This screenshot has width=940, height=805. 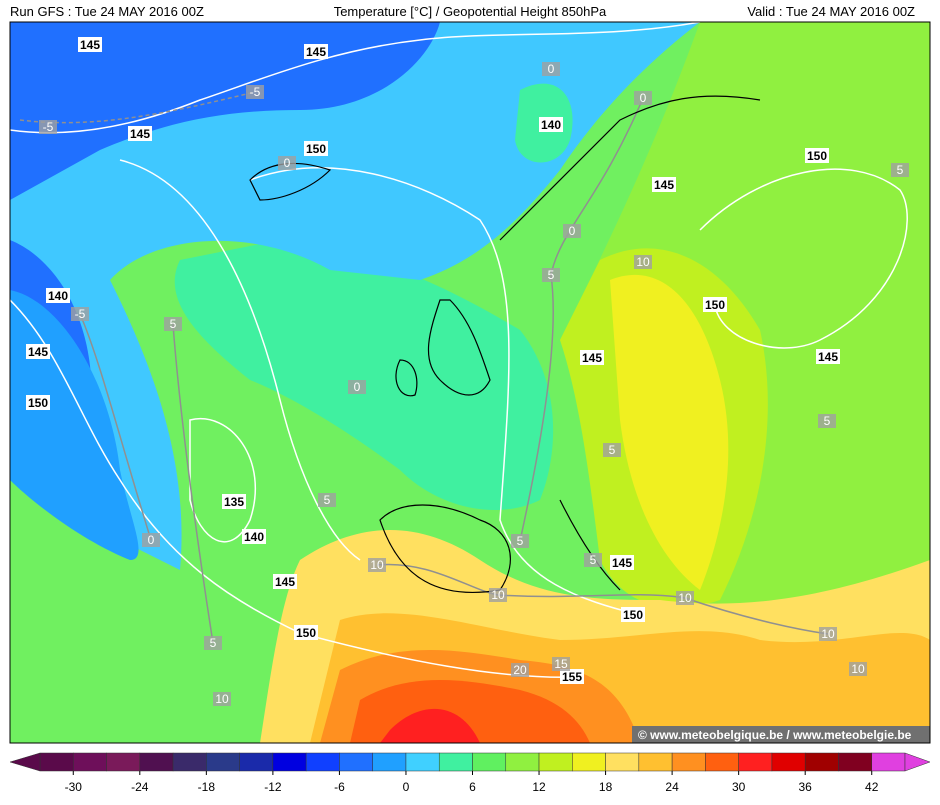 I want to click on colorbar-tick-label: 42, so click(x=872, y=787).